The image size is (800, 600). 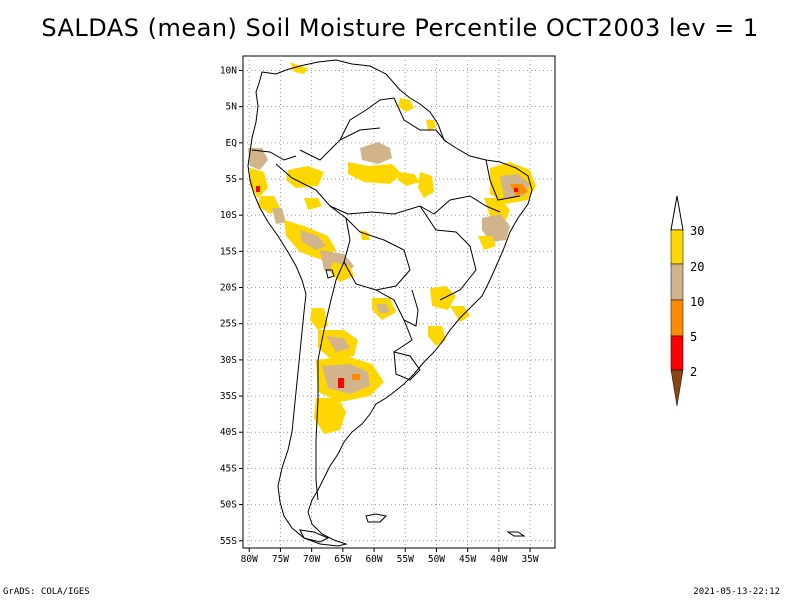 I want to click on border-paraguay, so click(x=397, y=308).